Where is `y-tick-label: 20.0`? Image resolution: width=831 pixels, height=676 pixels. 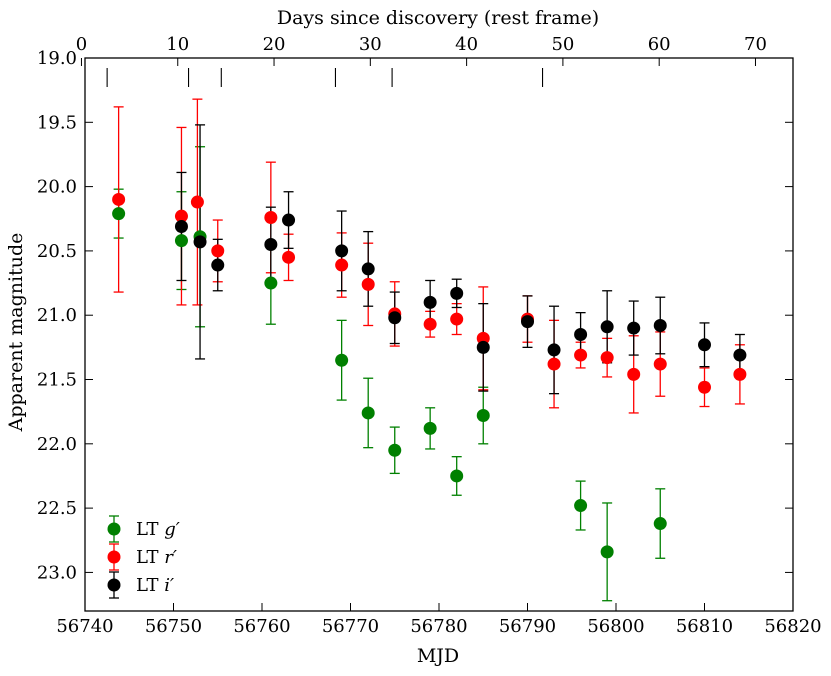
y-tick-label: 20.0 is located at coordinates (57, 187).